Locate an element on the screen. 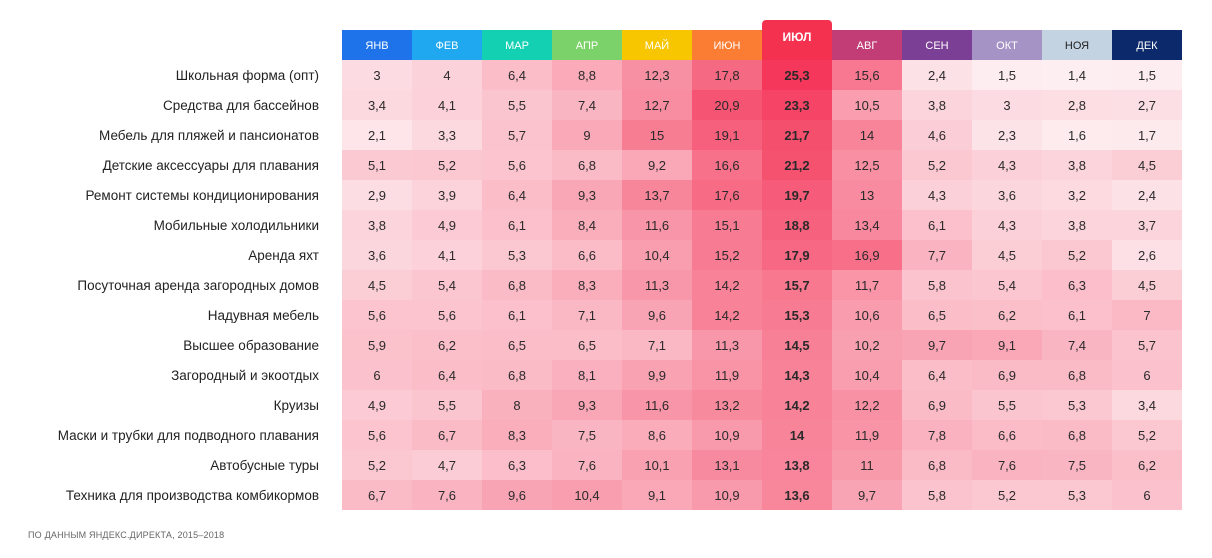 This screenshot has height=558, width=1212. cell-value: 8,3 is located at coordinates (587, 285).